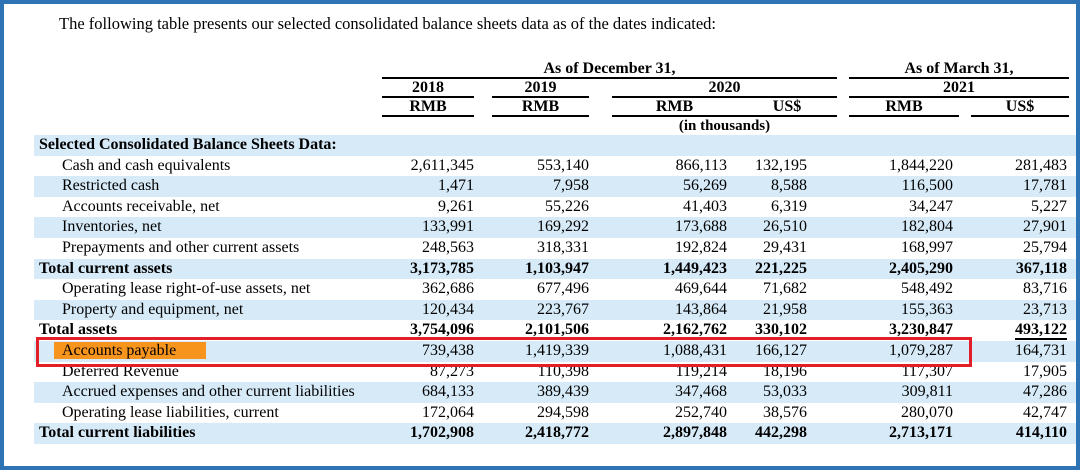 The height and width of the screenshot is (470, 1080). Describe the element at coordinates (448, 350) in the screenshot. I see `cell-value: 739,438` at that location.